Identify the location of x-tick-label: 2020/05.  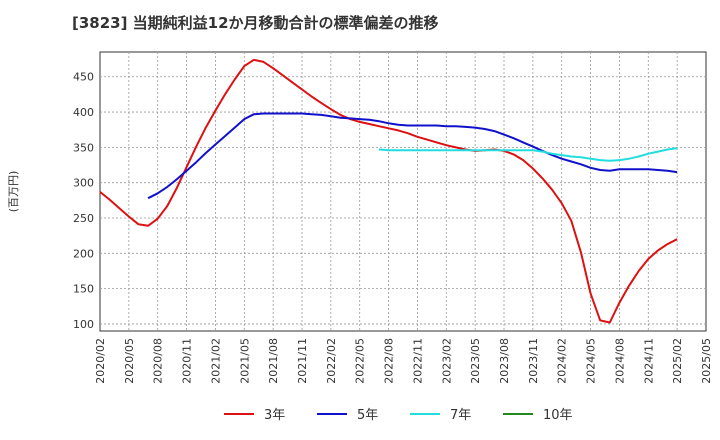
(129, 361).